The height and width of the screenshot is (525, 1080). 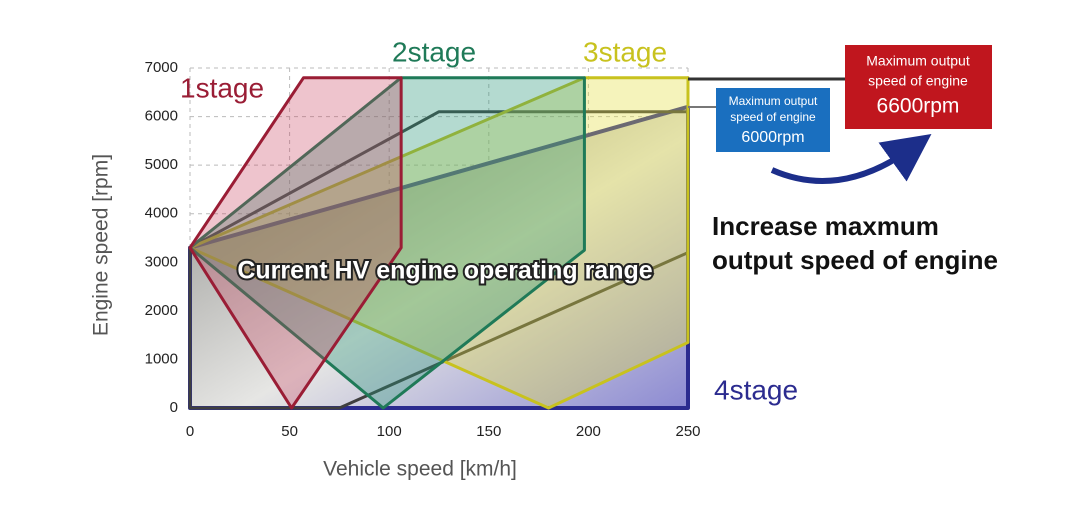 I want to click on y-tick-label: 5000, so click(x=161, y=164).